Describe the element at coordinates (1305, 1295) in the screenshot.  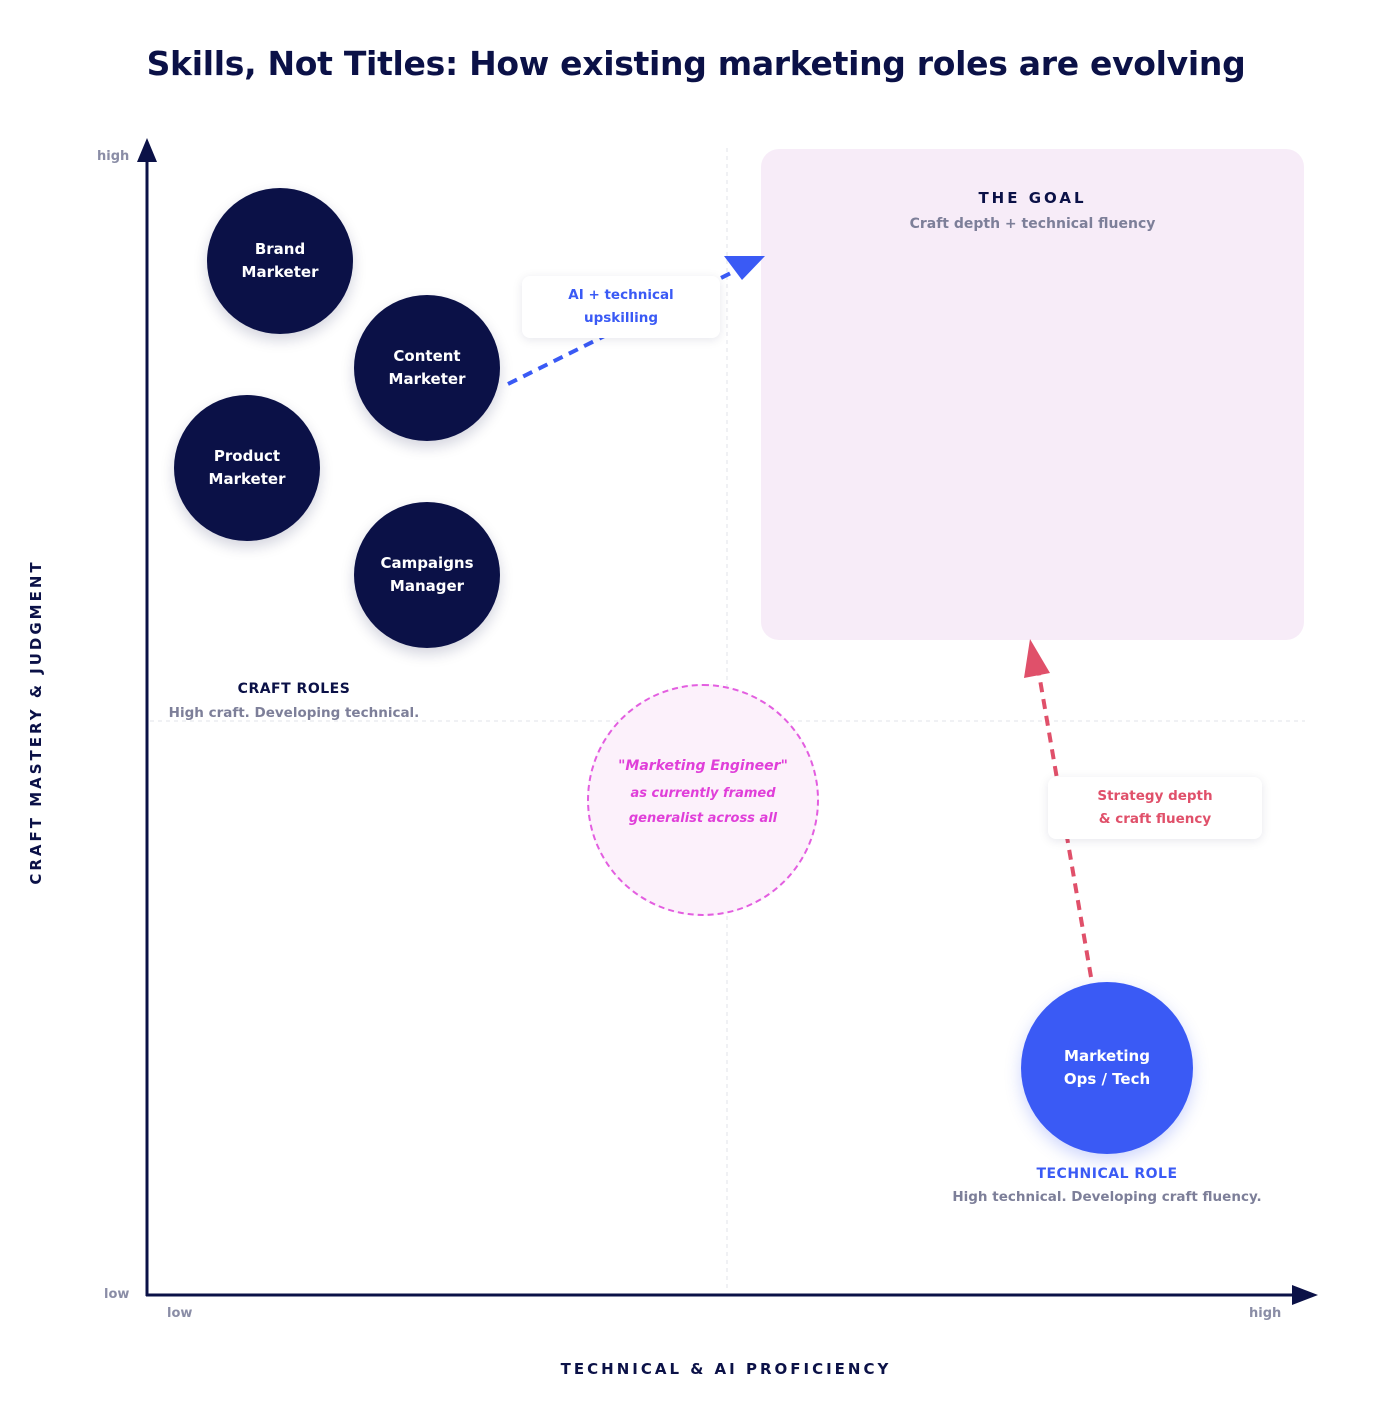
I see `x-axis-arrowhead` at that location.